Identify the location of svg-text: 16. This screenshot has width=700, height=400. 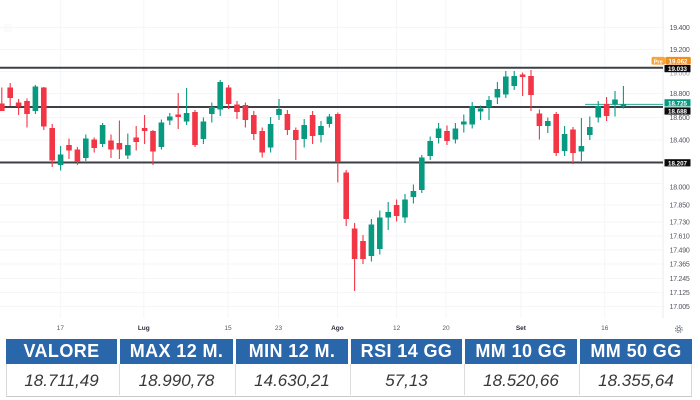
(605, 328).